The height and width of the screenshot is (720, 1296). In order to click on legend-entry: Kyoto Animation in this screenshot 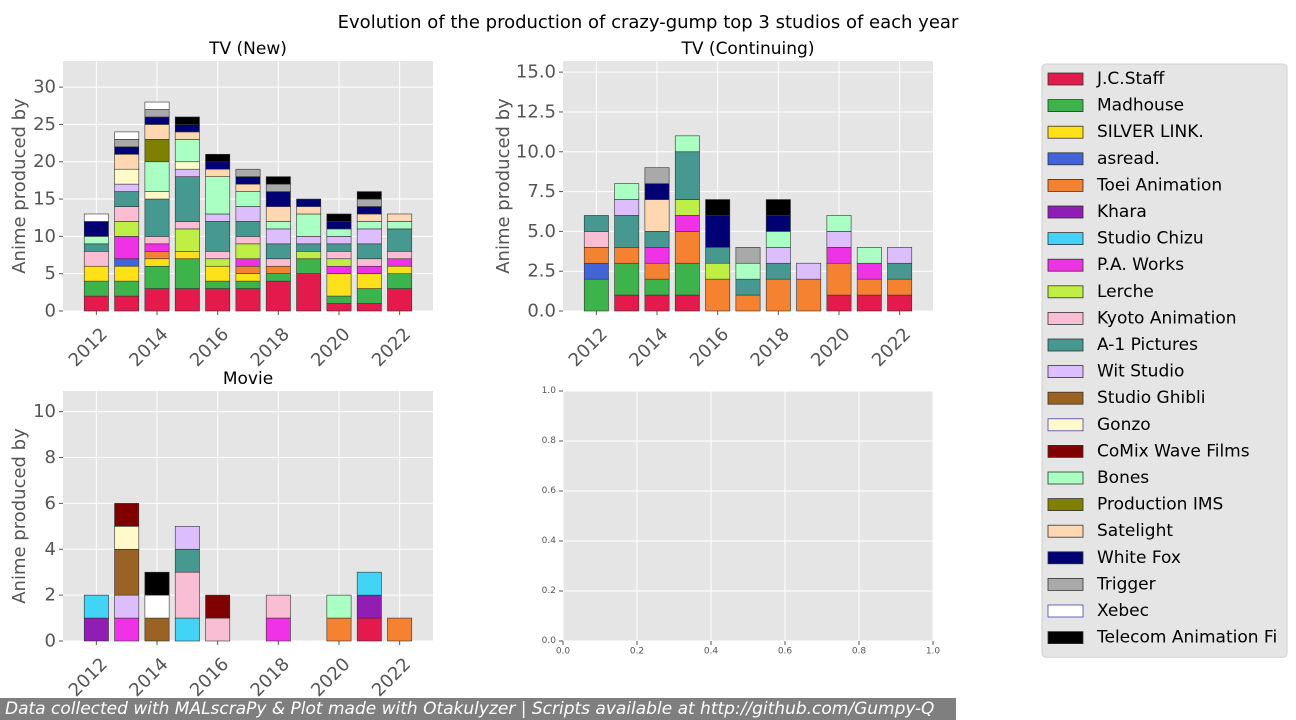, I will do `click(1142, 318)`.